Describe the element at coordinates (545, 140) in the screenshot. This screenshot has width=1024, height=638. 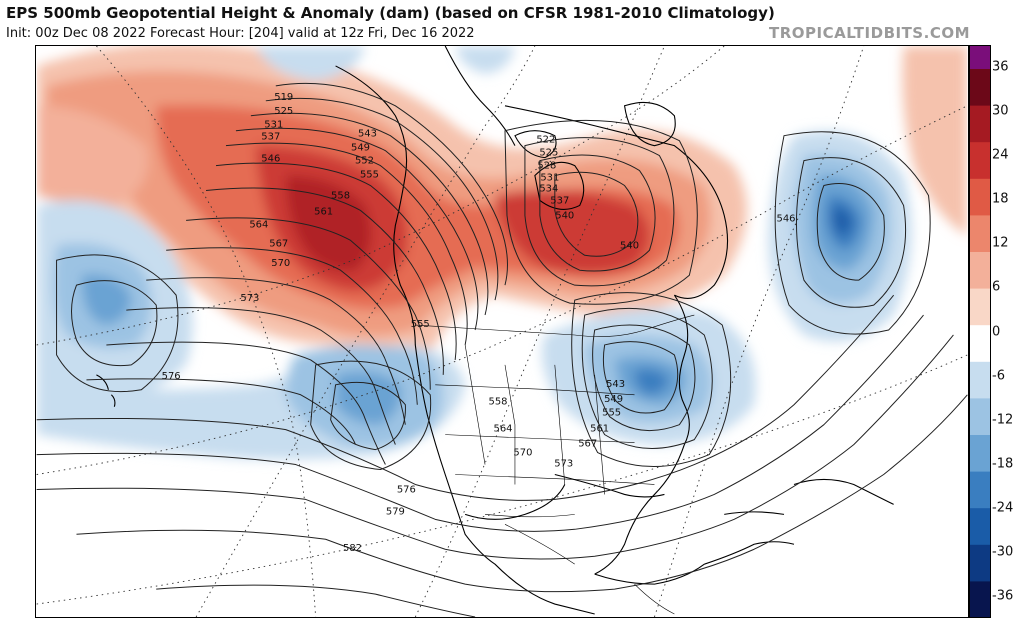
I see `contour-label: 522` at that location.